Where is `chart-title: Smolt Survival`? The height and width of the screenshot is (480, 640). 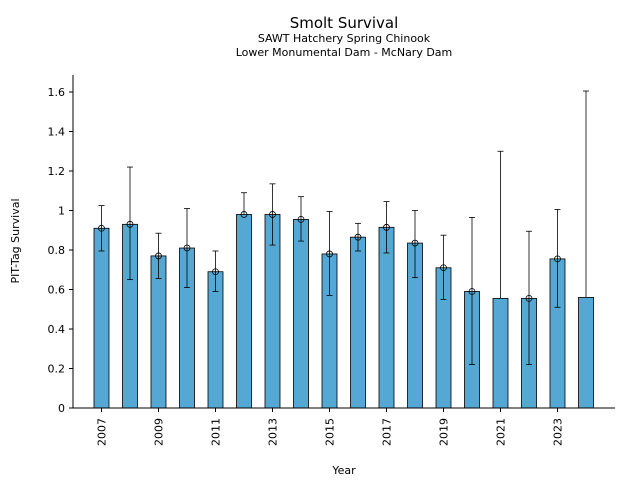
chart-title: Smolt Survival is located at coordinates (344, 23).